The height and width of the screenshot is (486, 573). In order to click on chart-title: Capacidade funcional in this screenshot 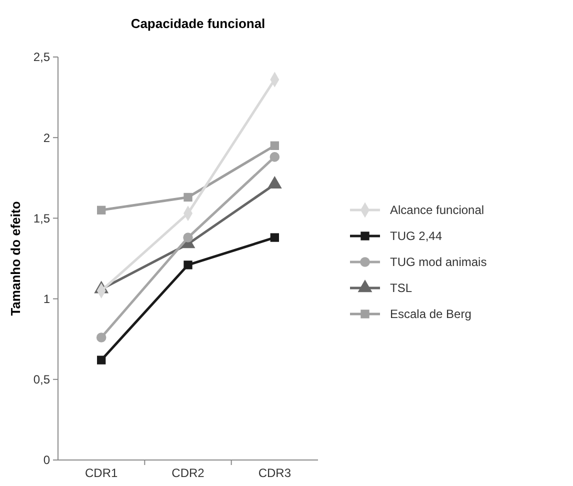, I will do `click(198, 23)`.